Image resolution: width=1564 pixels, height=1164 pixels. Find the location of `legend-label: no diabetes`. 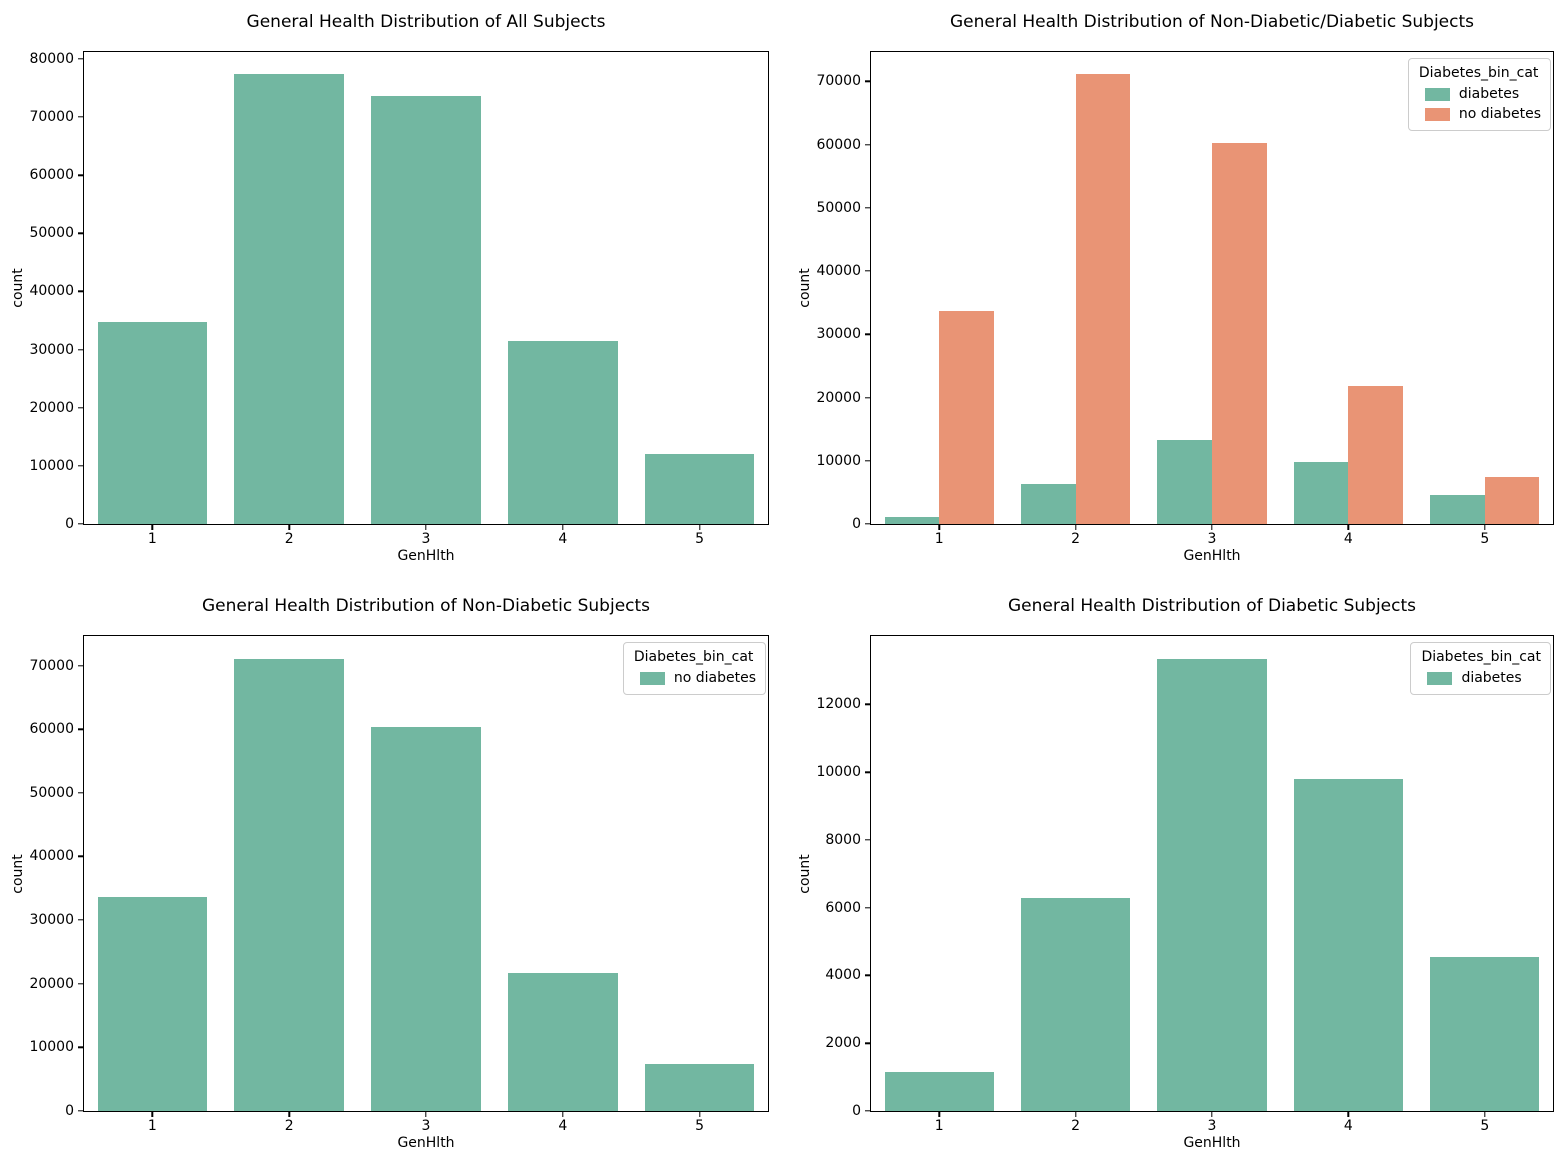

legend-label: no diabetes is located at coordinates (1499, 114).